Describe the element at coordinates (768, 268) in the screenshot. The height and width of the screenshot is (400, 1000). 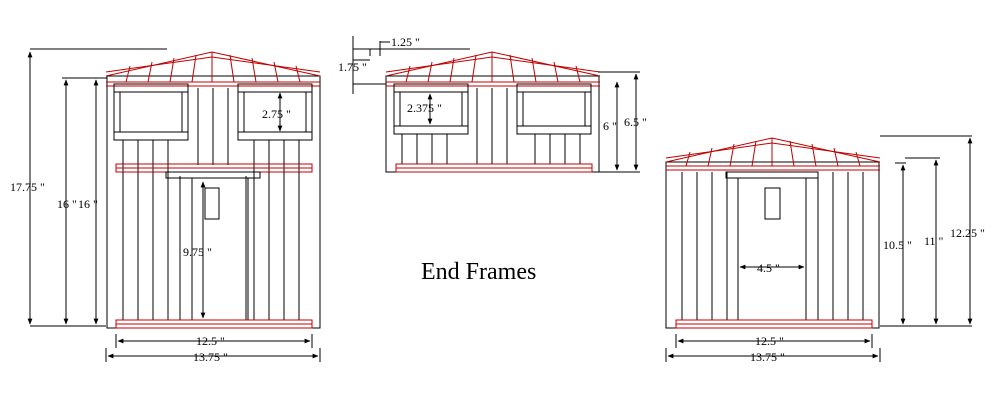
I see `dim-right-door-width: 4.5 "` at that location.